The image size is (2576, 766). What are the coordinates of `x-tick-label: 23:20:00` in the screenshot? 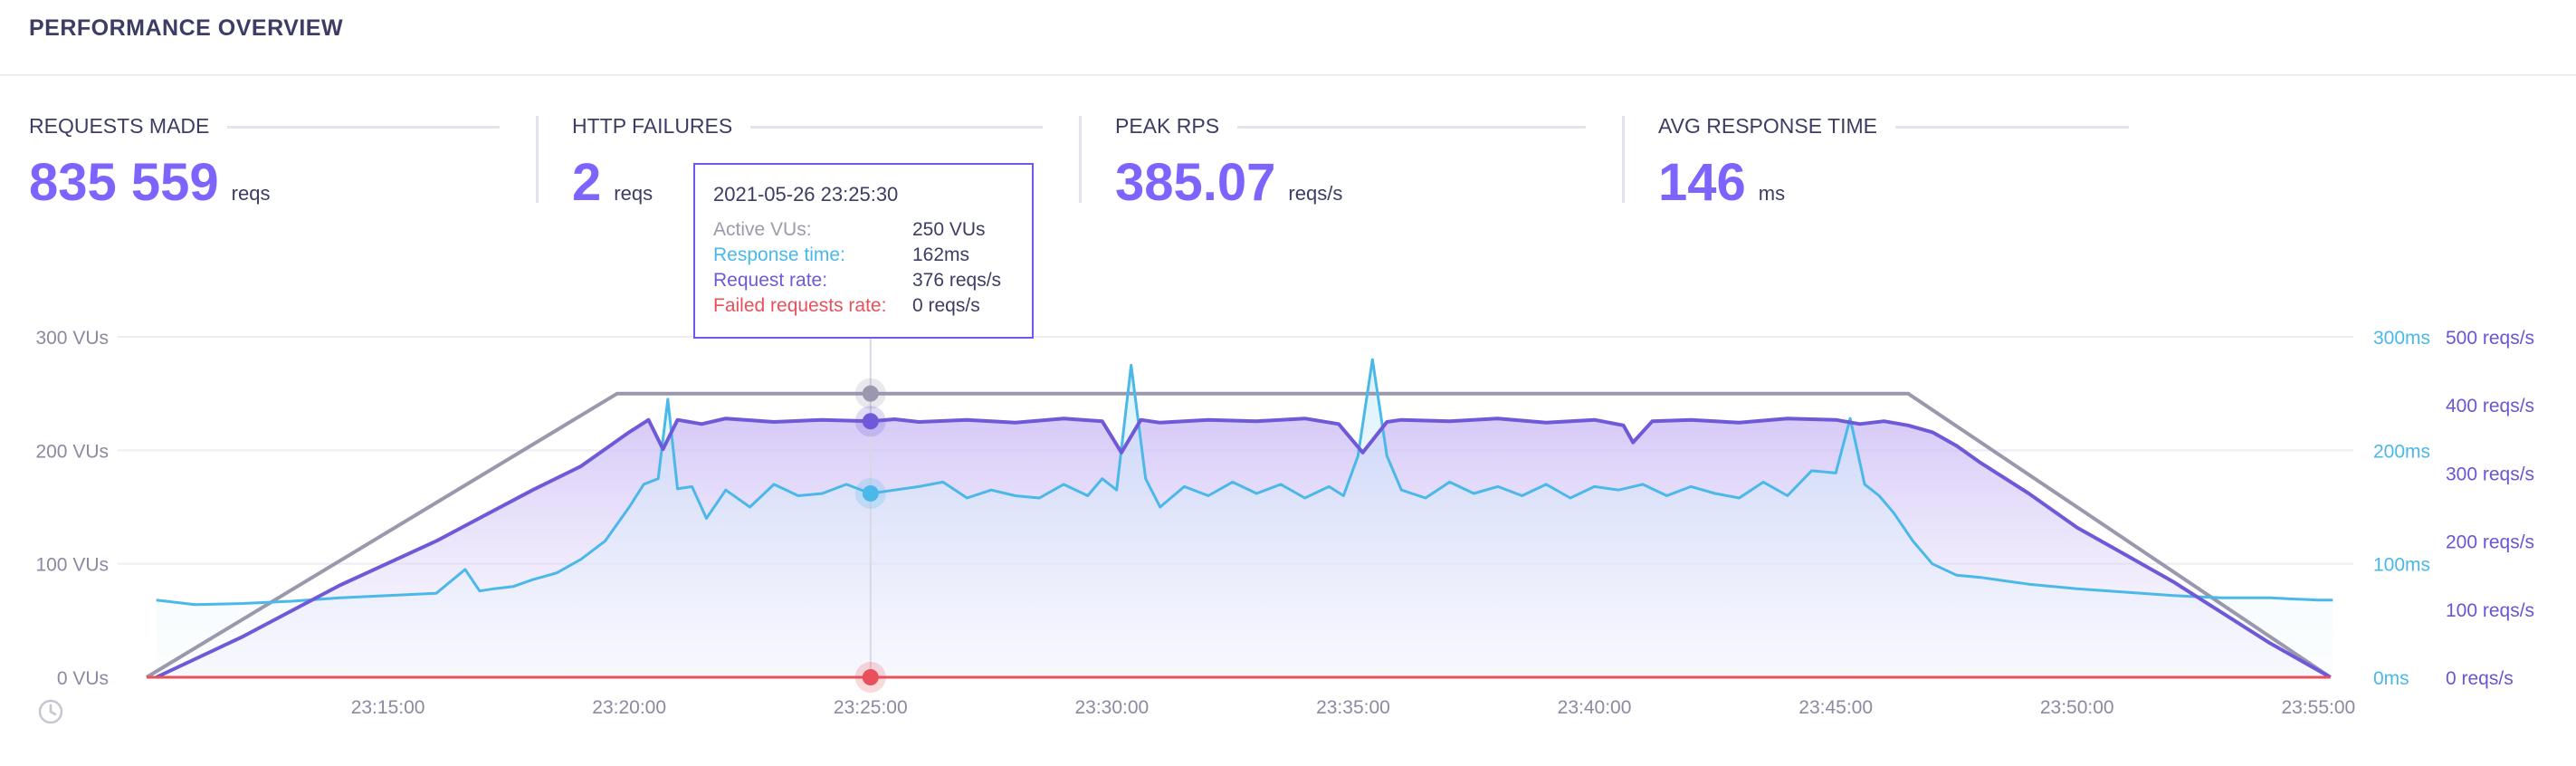 It's located at (629, 707).